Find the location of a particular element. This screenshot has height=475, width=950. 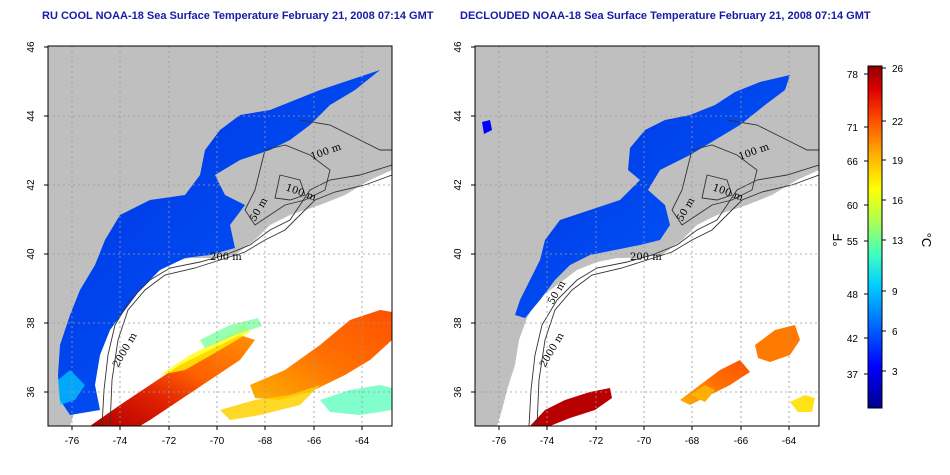

c-tick-label: 22 is located at coordinates (898, 122).